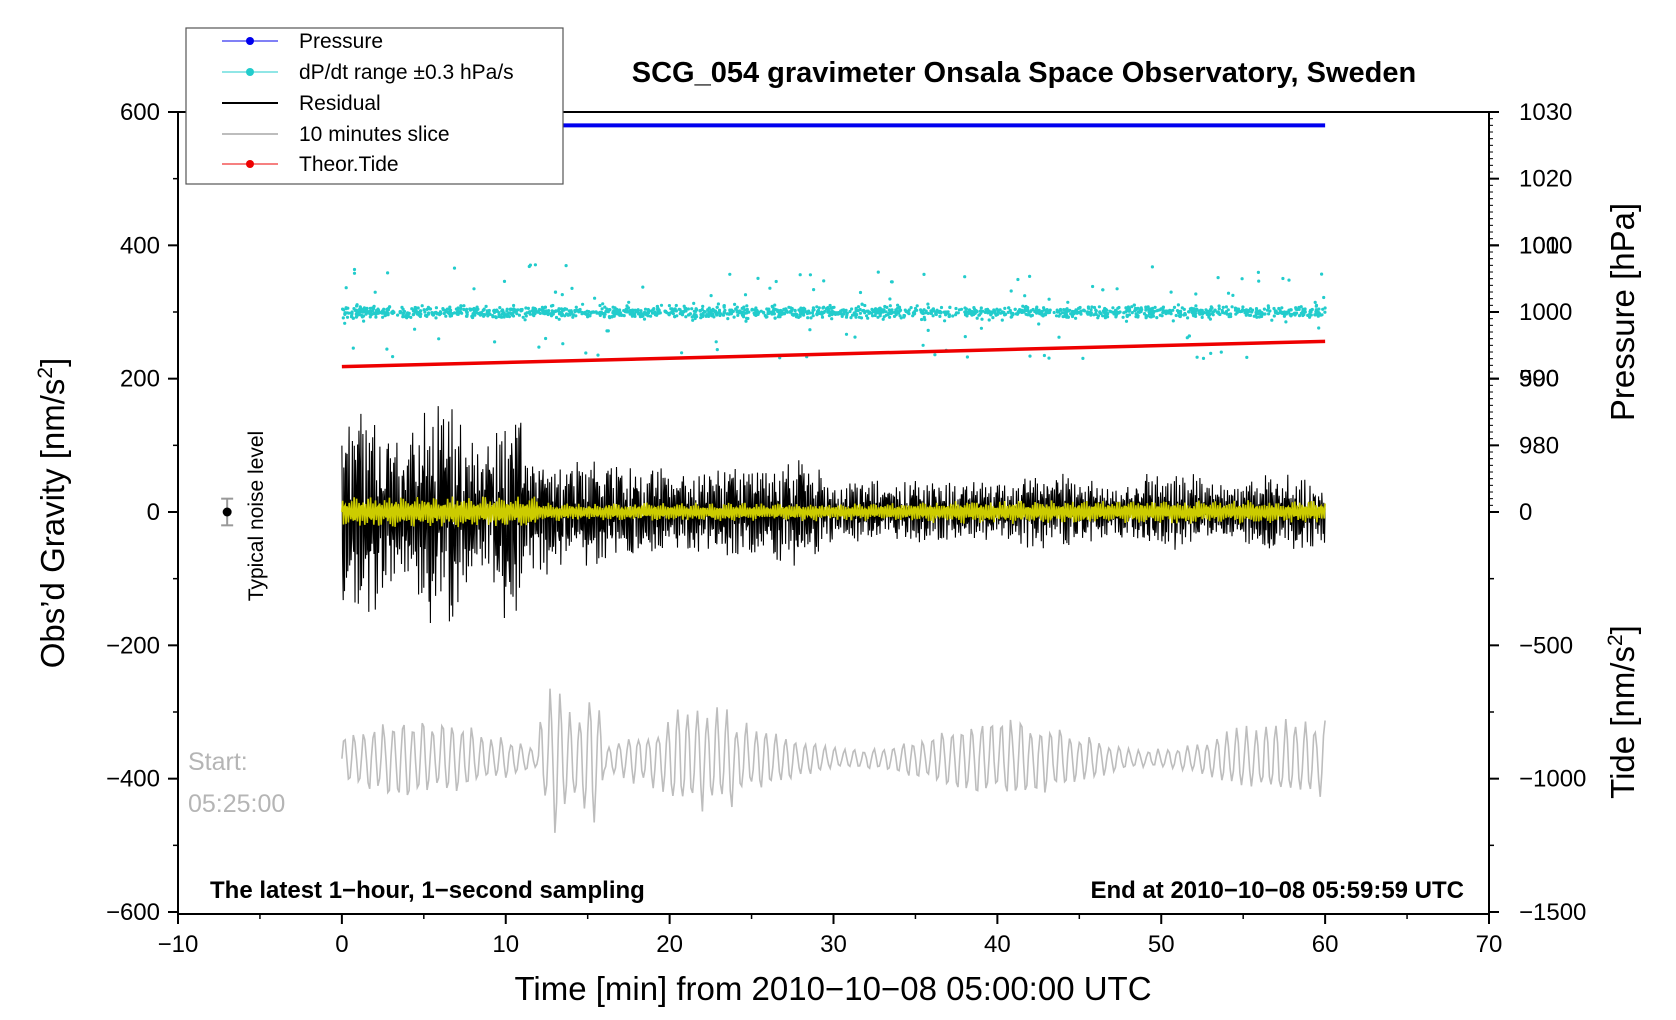 This screenshot has height=1020, width=1676. What do you see at coordinates (256, 516) in the screenshot?
I see `noise-level-label: Typical noise level` at bounding box center [256, 516].